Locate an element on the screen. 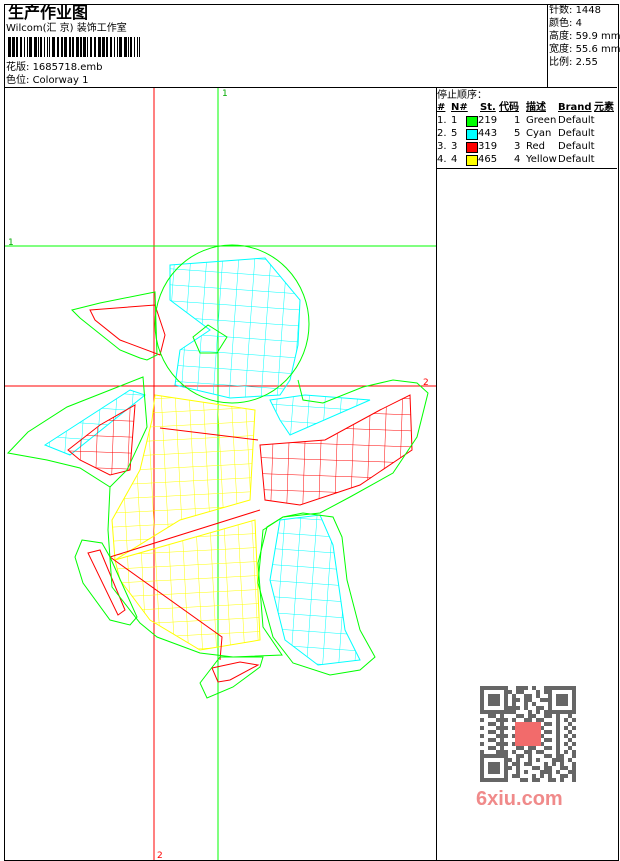  left-wing-fill-red is located at coordinates (101, 440).